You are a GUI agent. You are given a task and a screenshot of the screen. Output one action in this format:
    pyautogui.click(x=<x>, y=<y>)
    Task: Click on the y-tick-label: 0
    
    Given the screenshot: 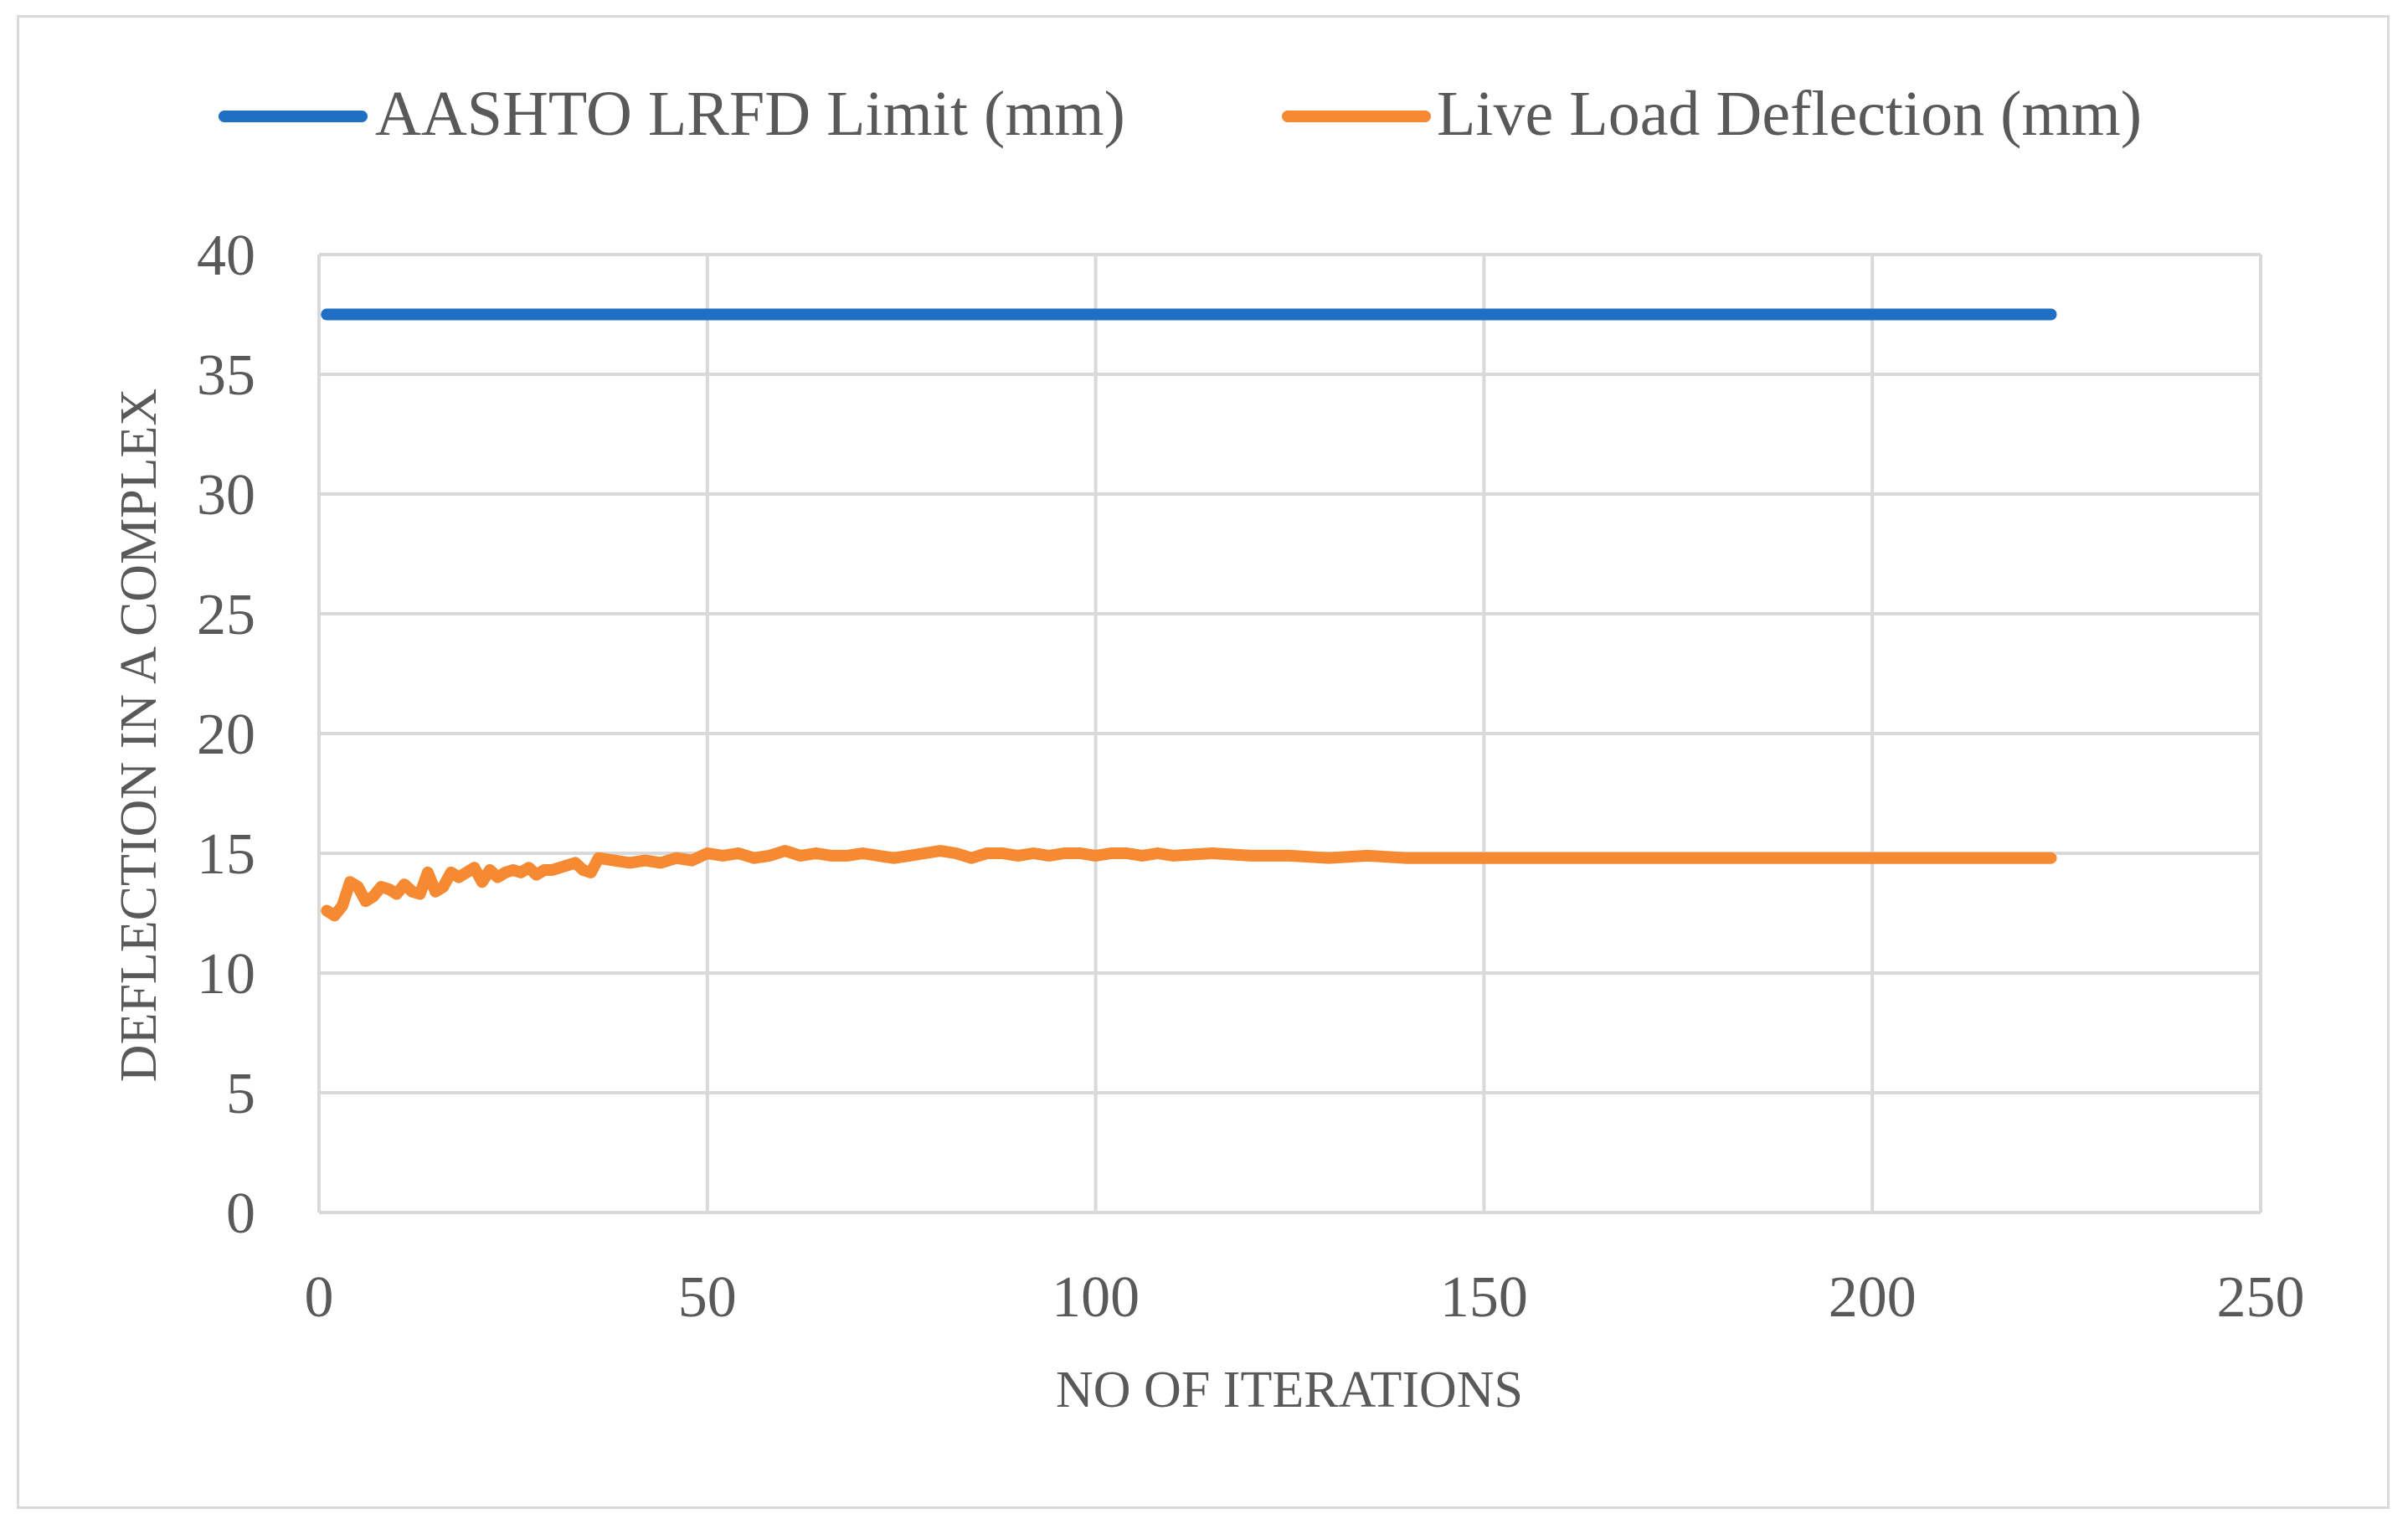 What is the action you would take?
    pyautogui.click(x=241, y=1214)
    